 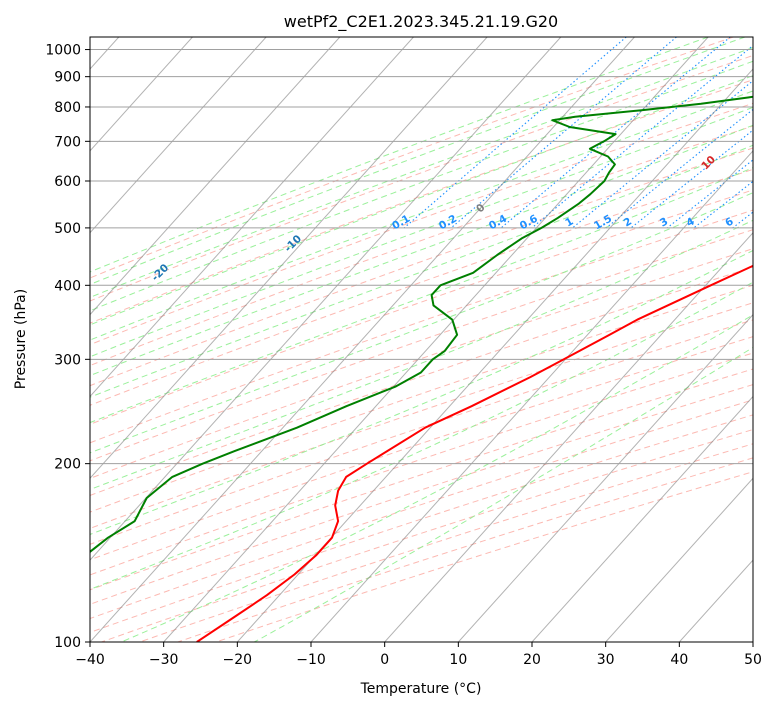 What do you see at coordinates (21, 339) in the screenshot?
I see `y-axis-label: Pressure (hPa)` at bounding box center [21, 339].